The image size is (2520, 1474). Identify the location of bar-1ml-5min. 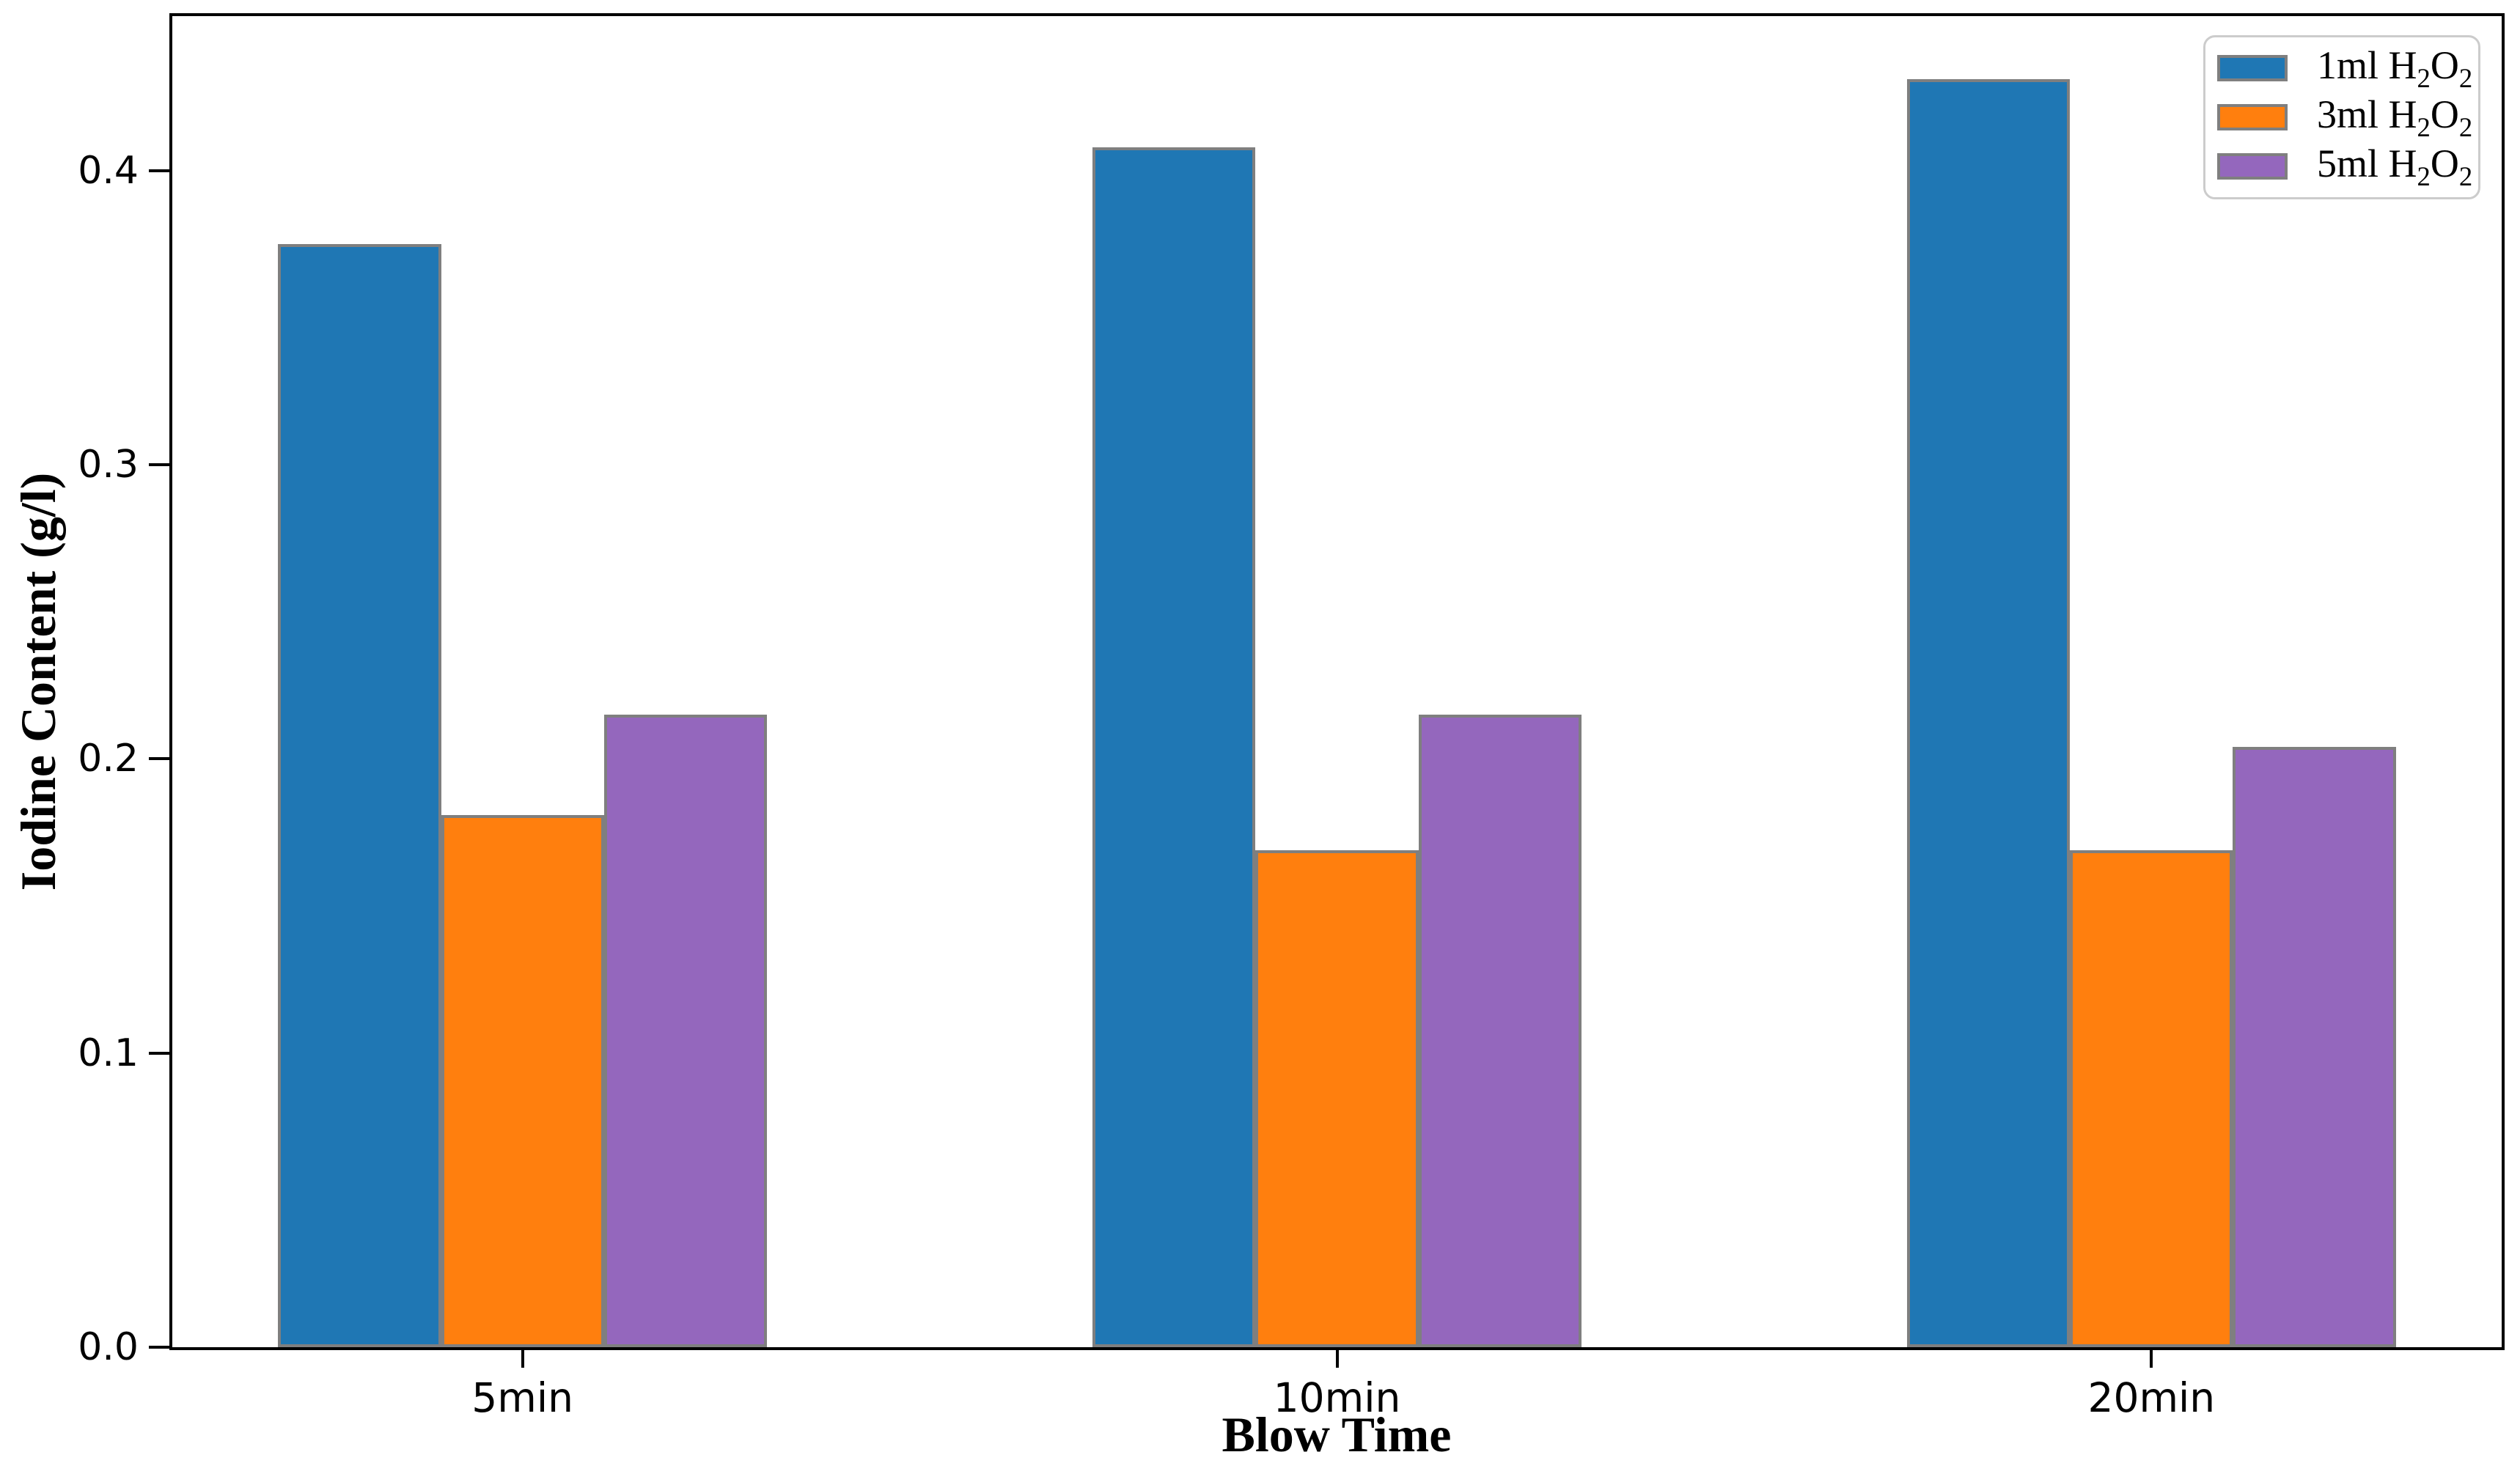
(359, 796).